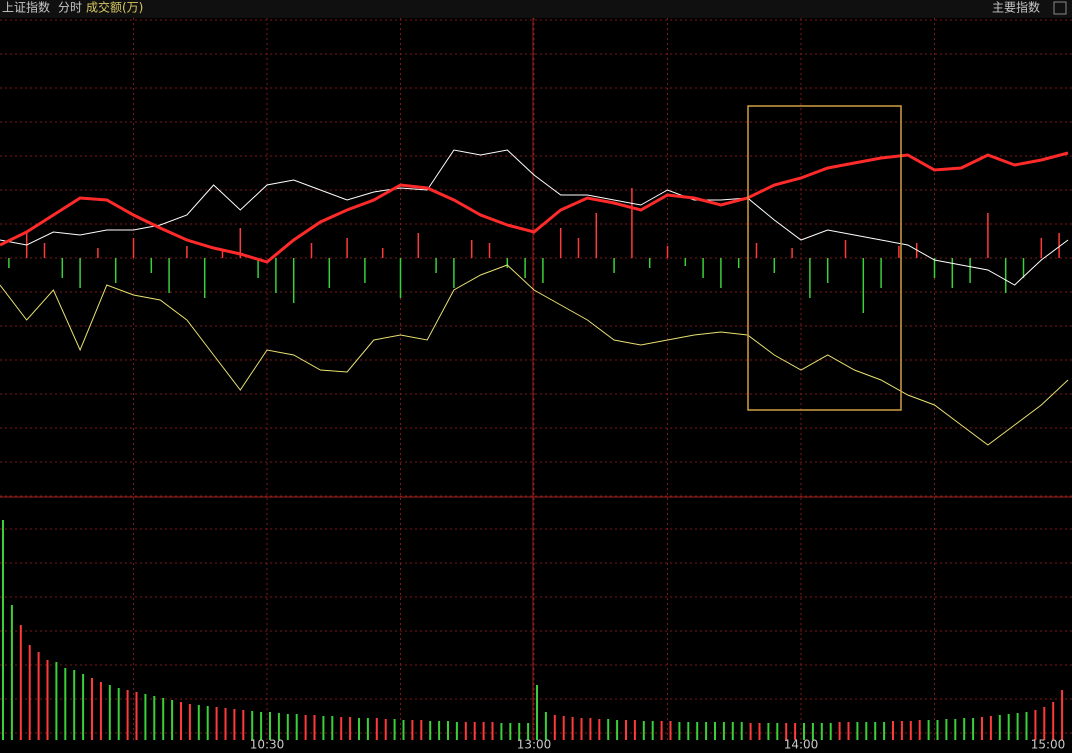 This screenshot has width=1072, height=753. I want to click on index-line, so click(534, 207).